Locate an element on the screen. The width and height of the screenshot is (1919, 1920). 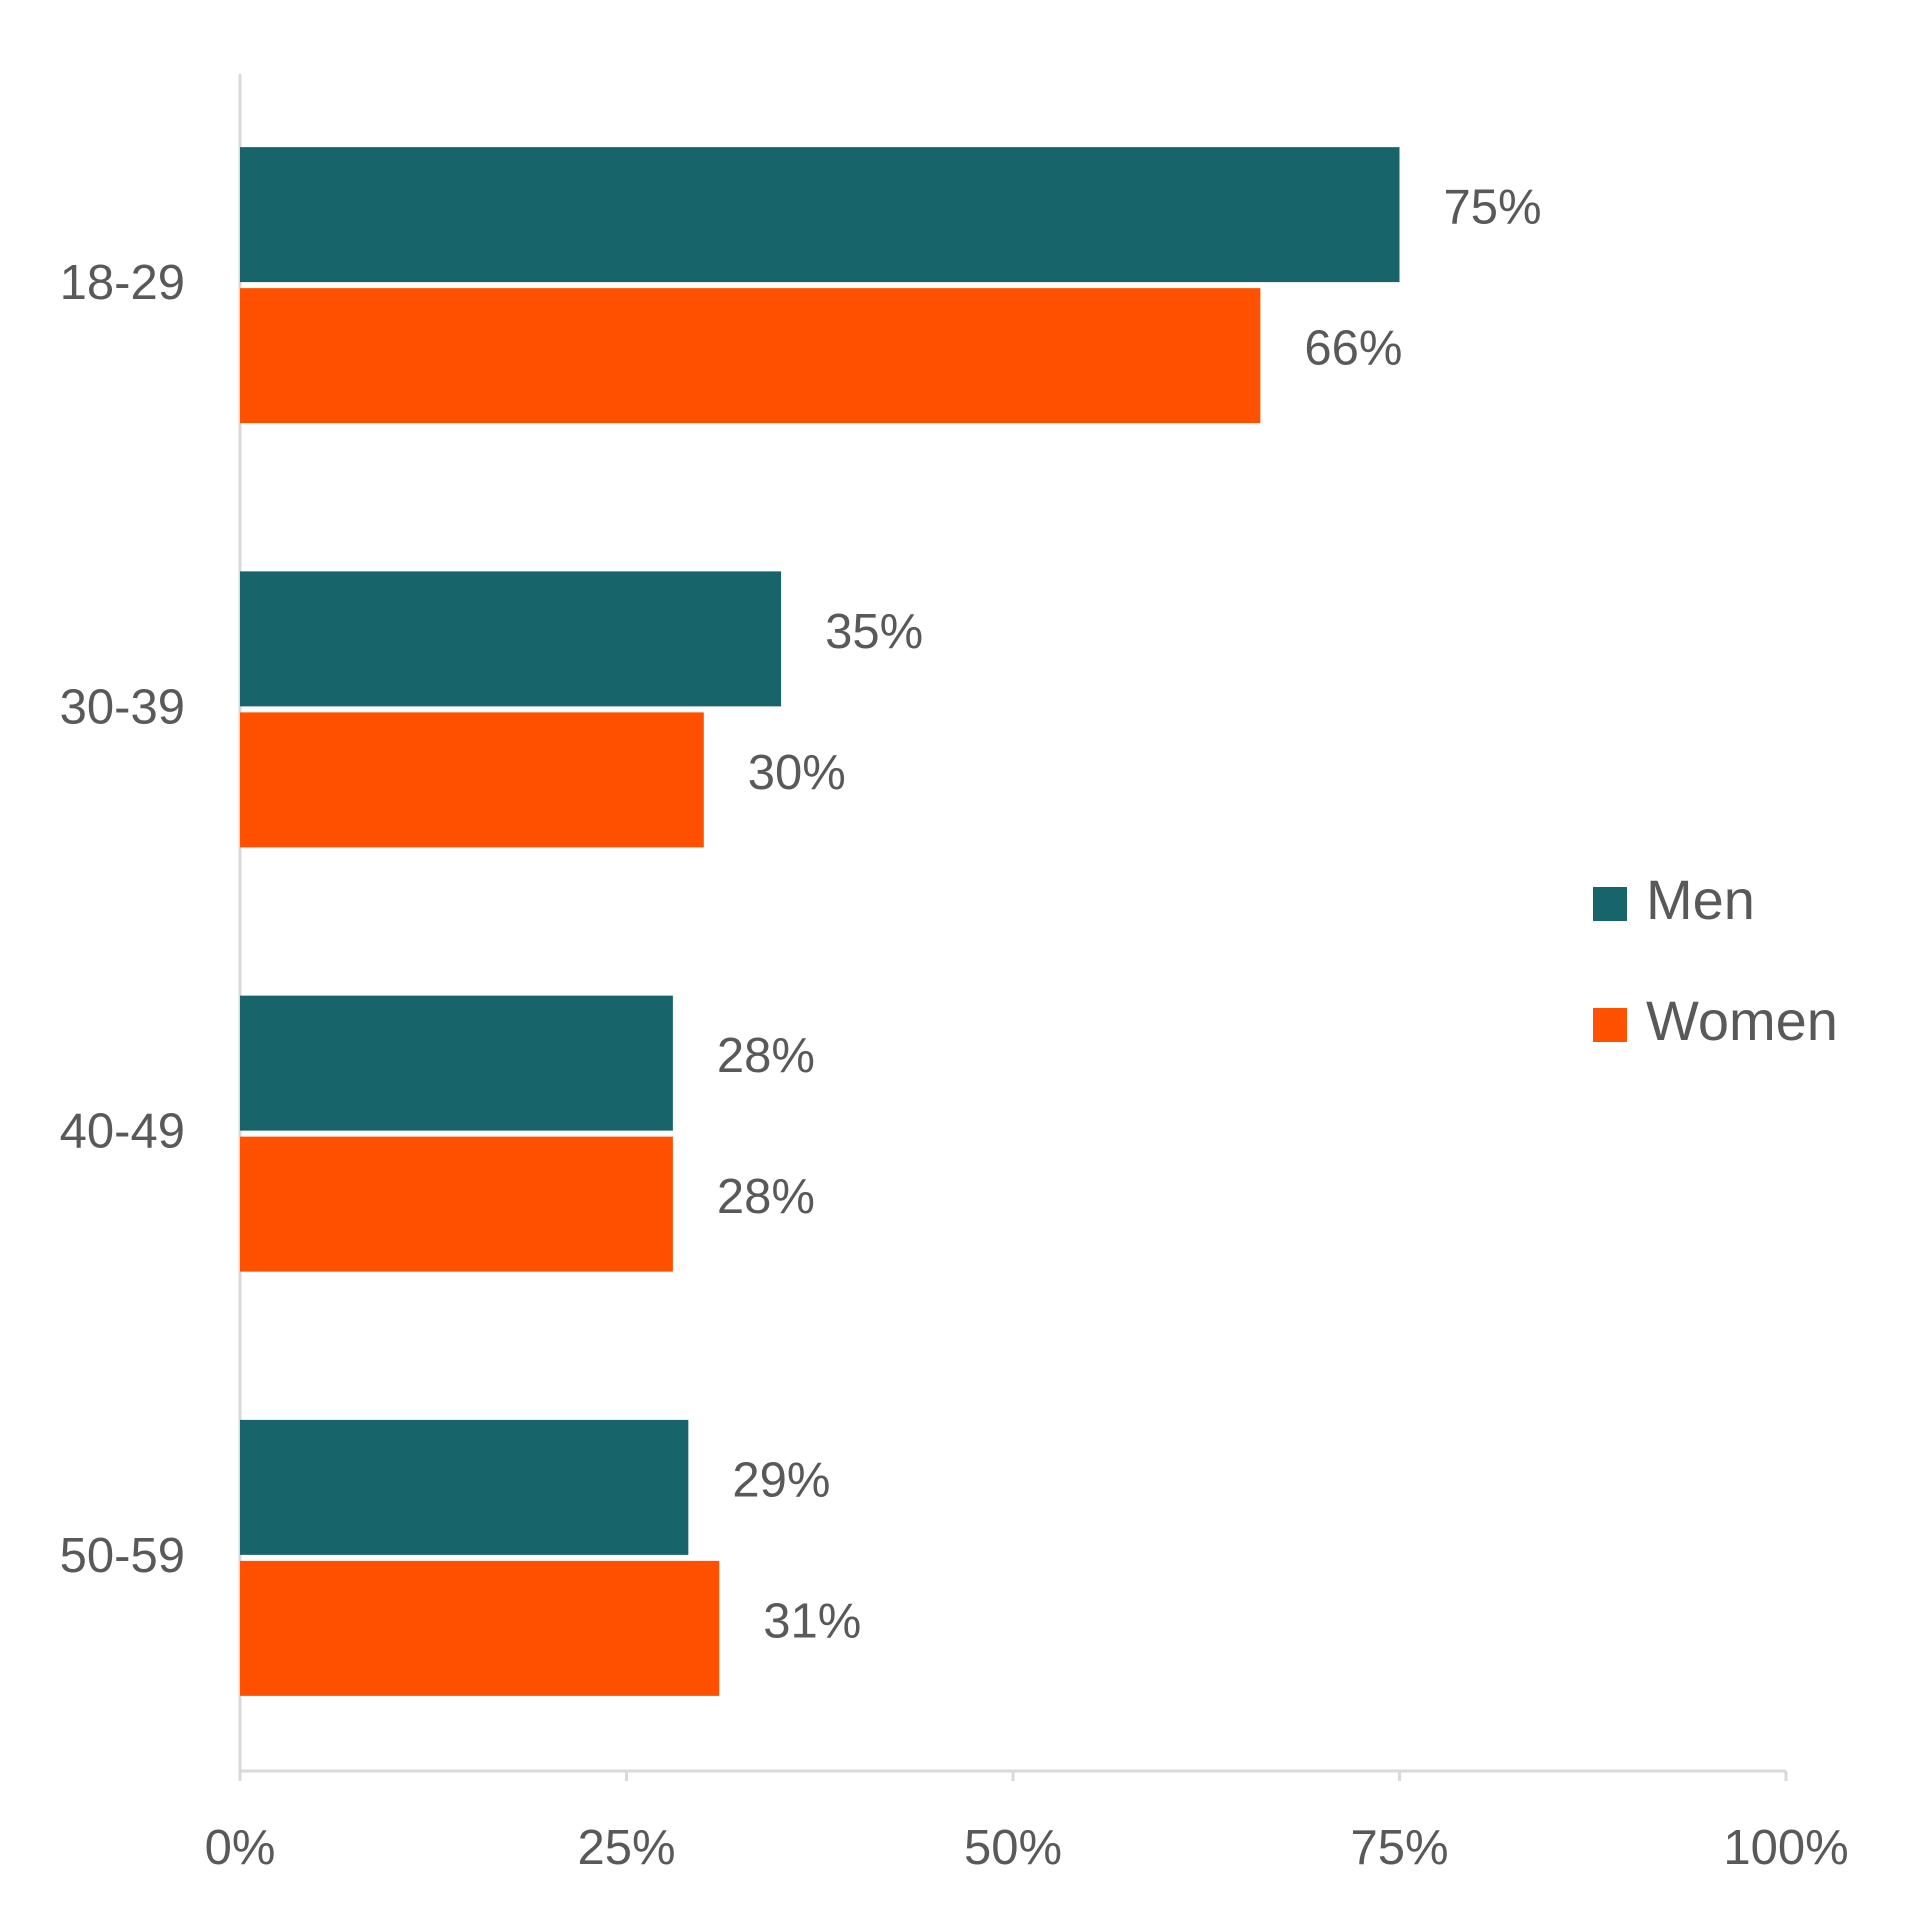
legend-label: Women is located at coordinates (1742, 1020).